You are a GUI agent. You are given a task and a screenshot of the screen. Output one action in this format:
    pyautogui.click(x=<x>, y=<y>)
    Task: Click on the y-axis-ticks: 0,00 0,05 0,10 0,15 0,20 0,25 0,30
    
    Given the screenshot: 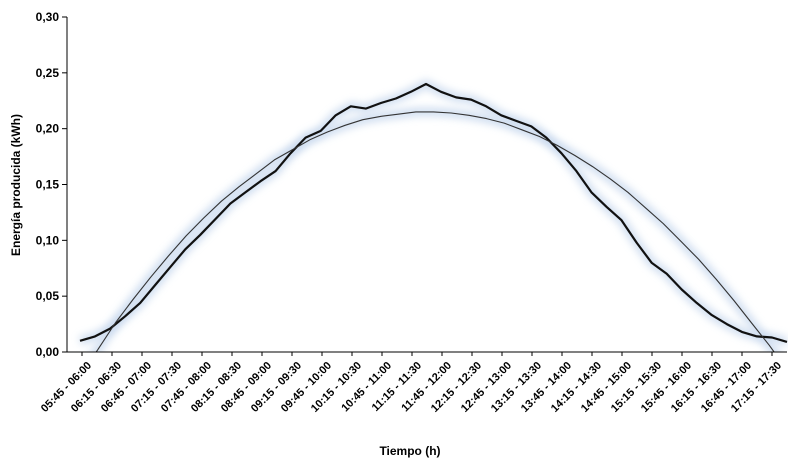 What is the action you would take?
    pyautogui.click(x=51, y=184)
    